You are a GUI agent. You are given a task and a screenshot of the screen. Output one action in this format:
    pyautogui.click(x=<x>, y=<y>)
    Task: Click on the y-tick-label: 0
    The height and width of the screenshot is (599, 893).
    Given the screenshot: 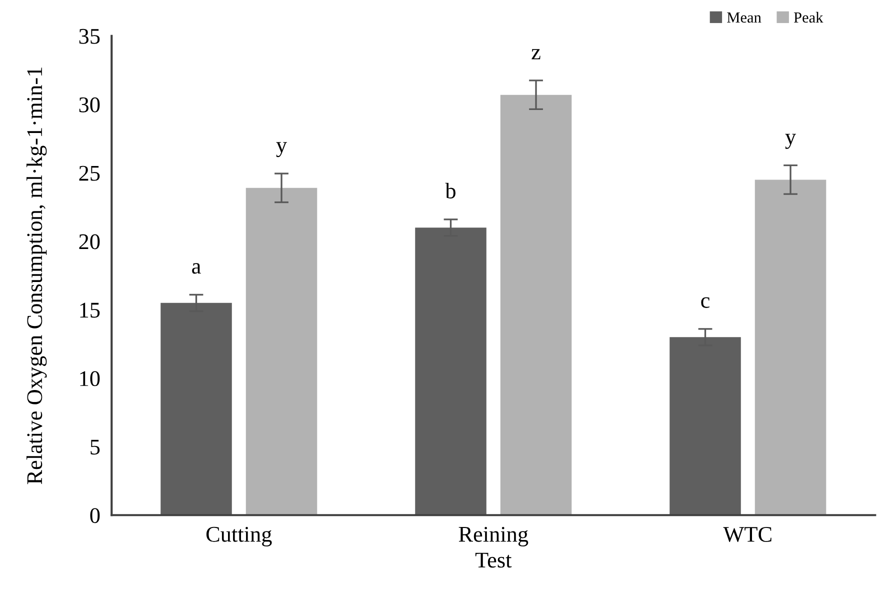 What is the action you would take?
    pyautogui.click(x=95, y=516)
    